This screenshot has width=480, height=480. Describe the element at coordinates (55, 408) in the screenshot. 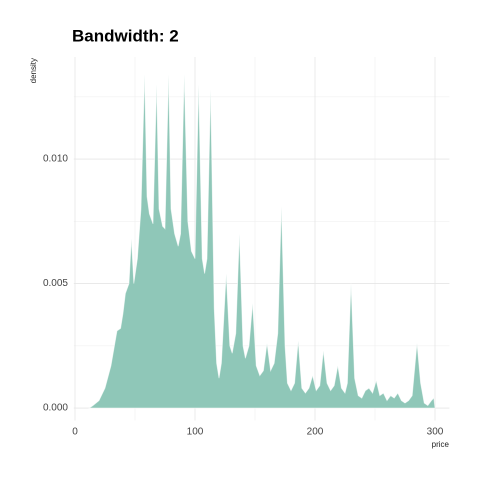

I see `y-tick-label: 0.000` at that location.